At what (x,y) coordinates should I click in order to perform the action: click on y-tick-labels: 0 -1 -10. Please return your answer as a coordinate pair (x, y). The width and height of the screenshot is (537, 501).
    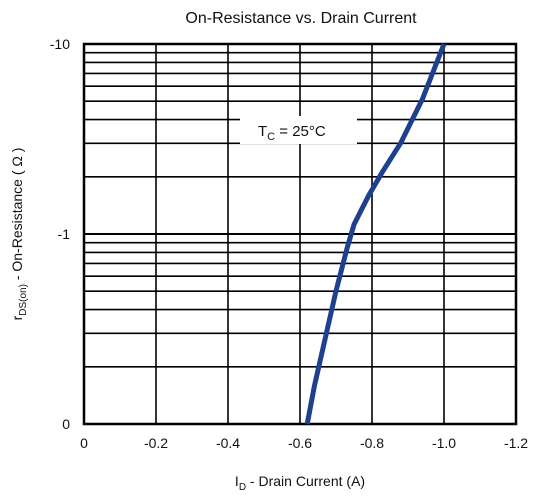
    Looking at the image, I should click on (60, 234).